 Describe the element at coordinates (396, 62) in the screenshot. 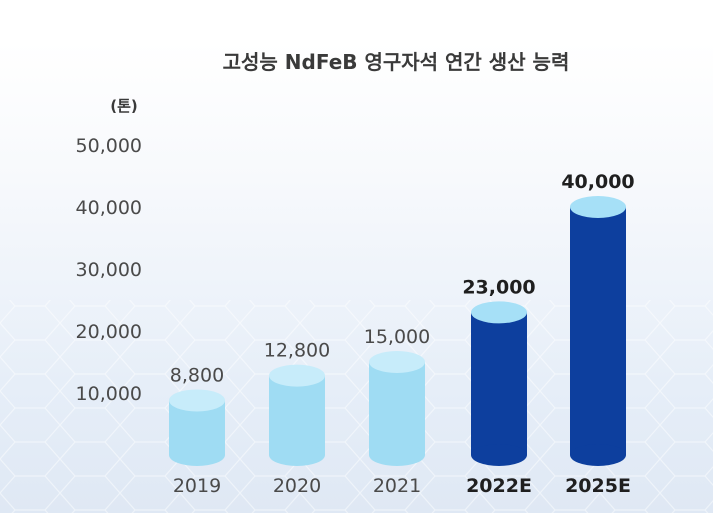

I see `chart-title: 고성능 NdFeB 영구자석 연간 생산 능력` at that location.